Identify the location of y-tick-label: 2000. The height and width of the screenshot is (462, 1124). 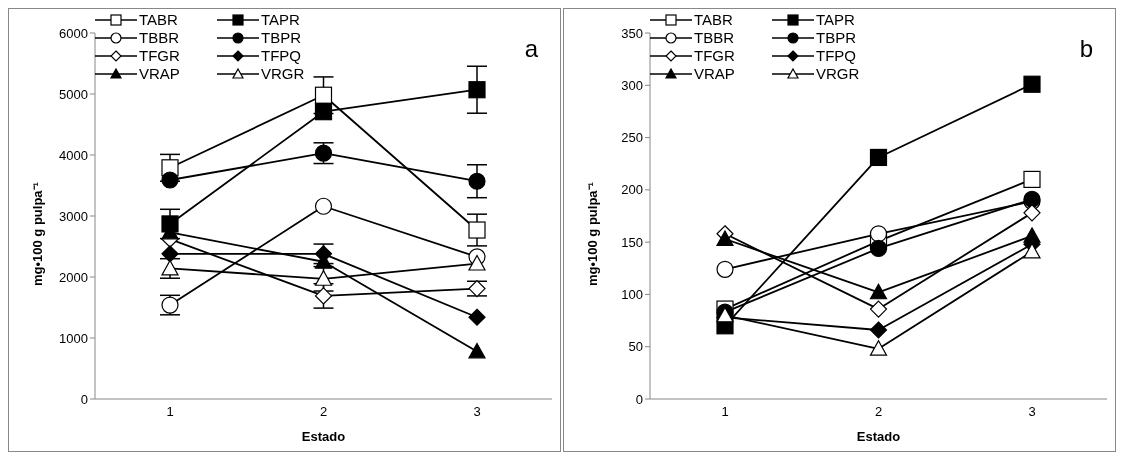
(73, 277).